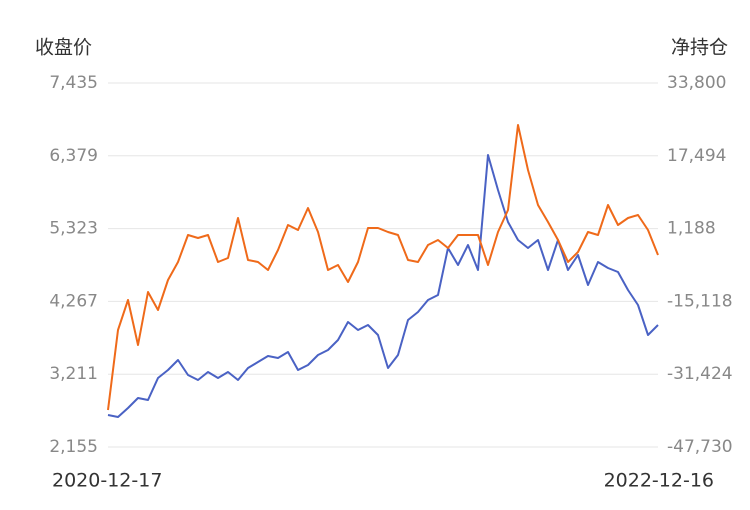  Describe the element at coordinates (73, 374) in the screenshot. I see `y-tick-label: 3,211` at that location.